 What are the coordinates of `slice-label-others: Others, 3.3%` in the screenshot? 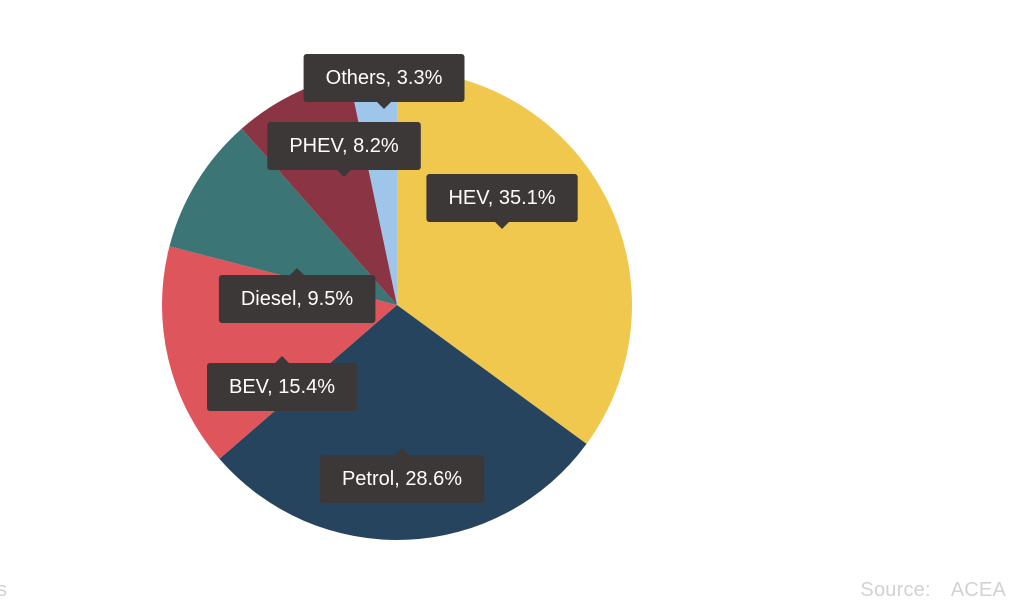 It's located at (384, 81).